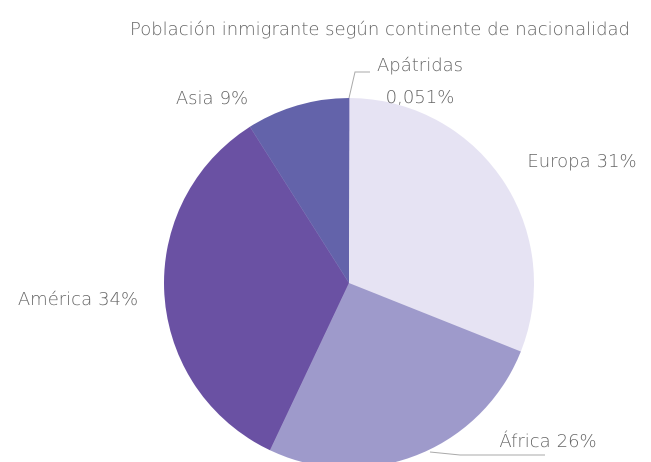 The height and width of the screenshot is (462, 651). What do you see at coordinates (420, 65) in the screenshot?
I see `slice-name: Apátridas` at bounding box center [420, 65].